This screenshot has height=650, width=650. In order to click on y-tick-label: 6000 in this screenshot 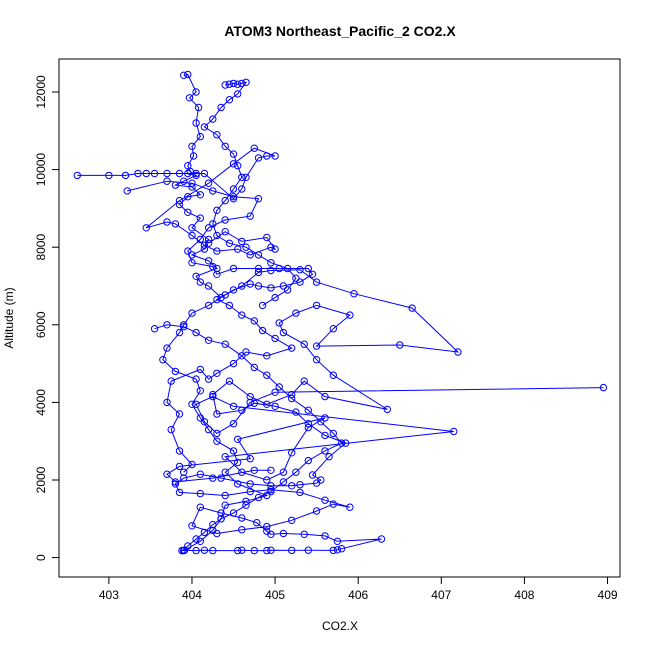, I will do `click(41, 324)`.